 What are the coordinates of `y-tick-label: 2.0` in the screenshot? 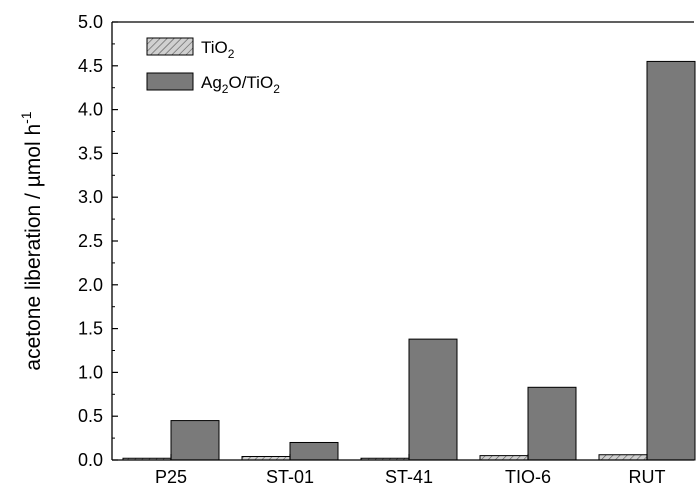 It's located at (90, 285).